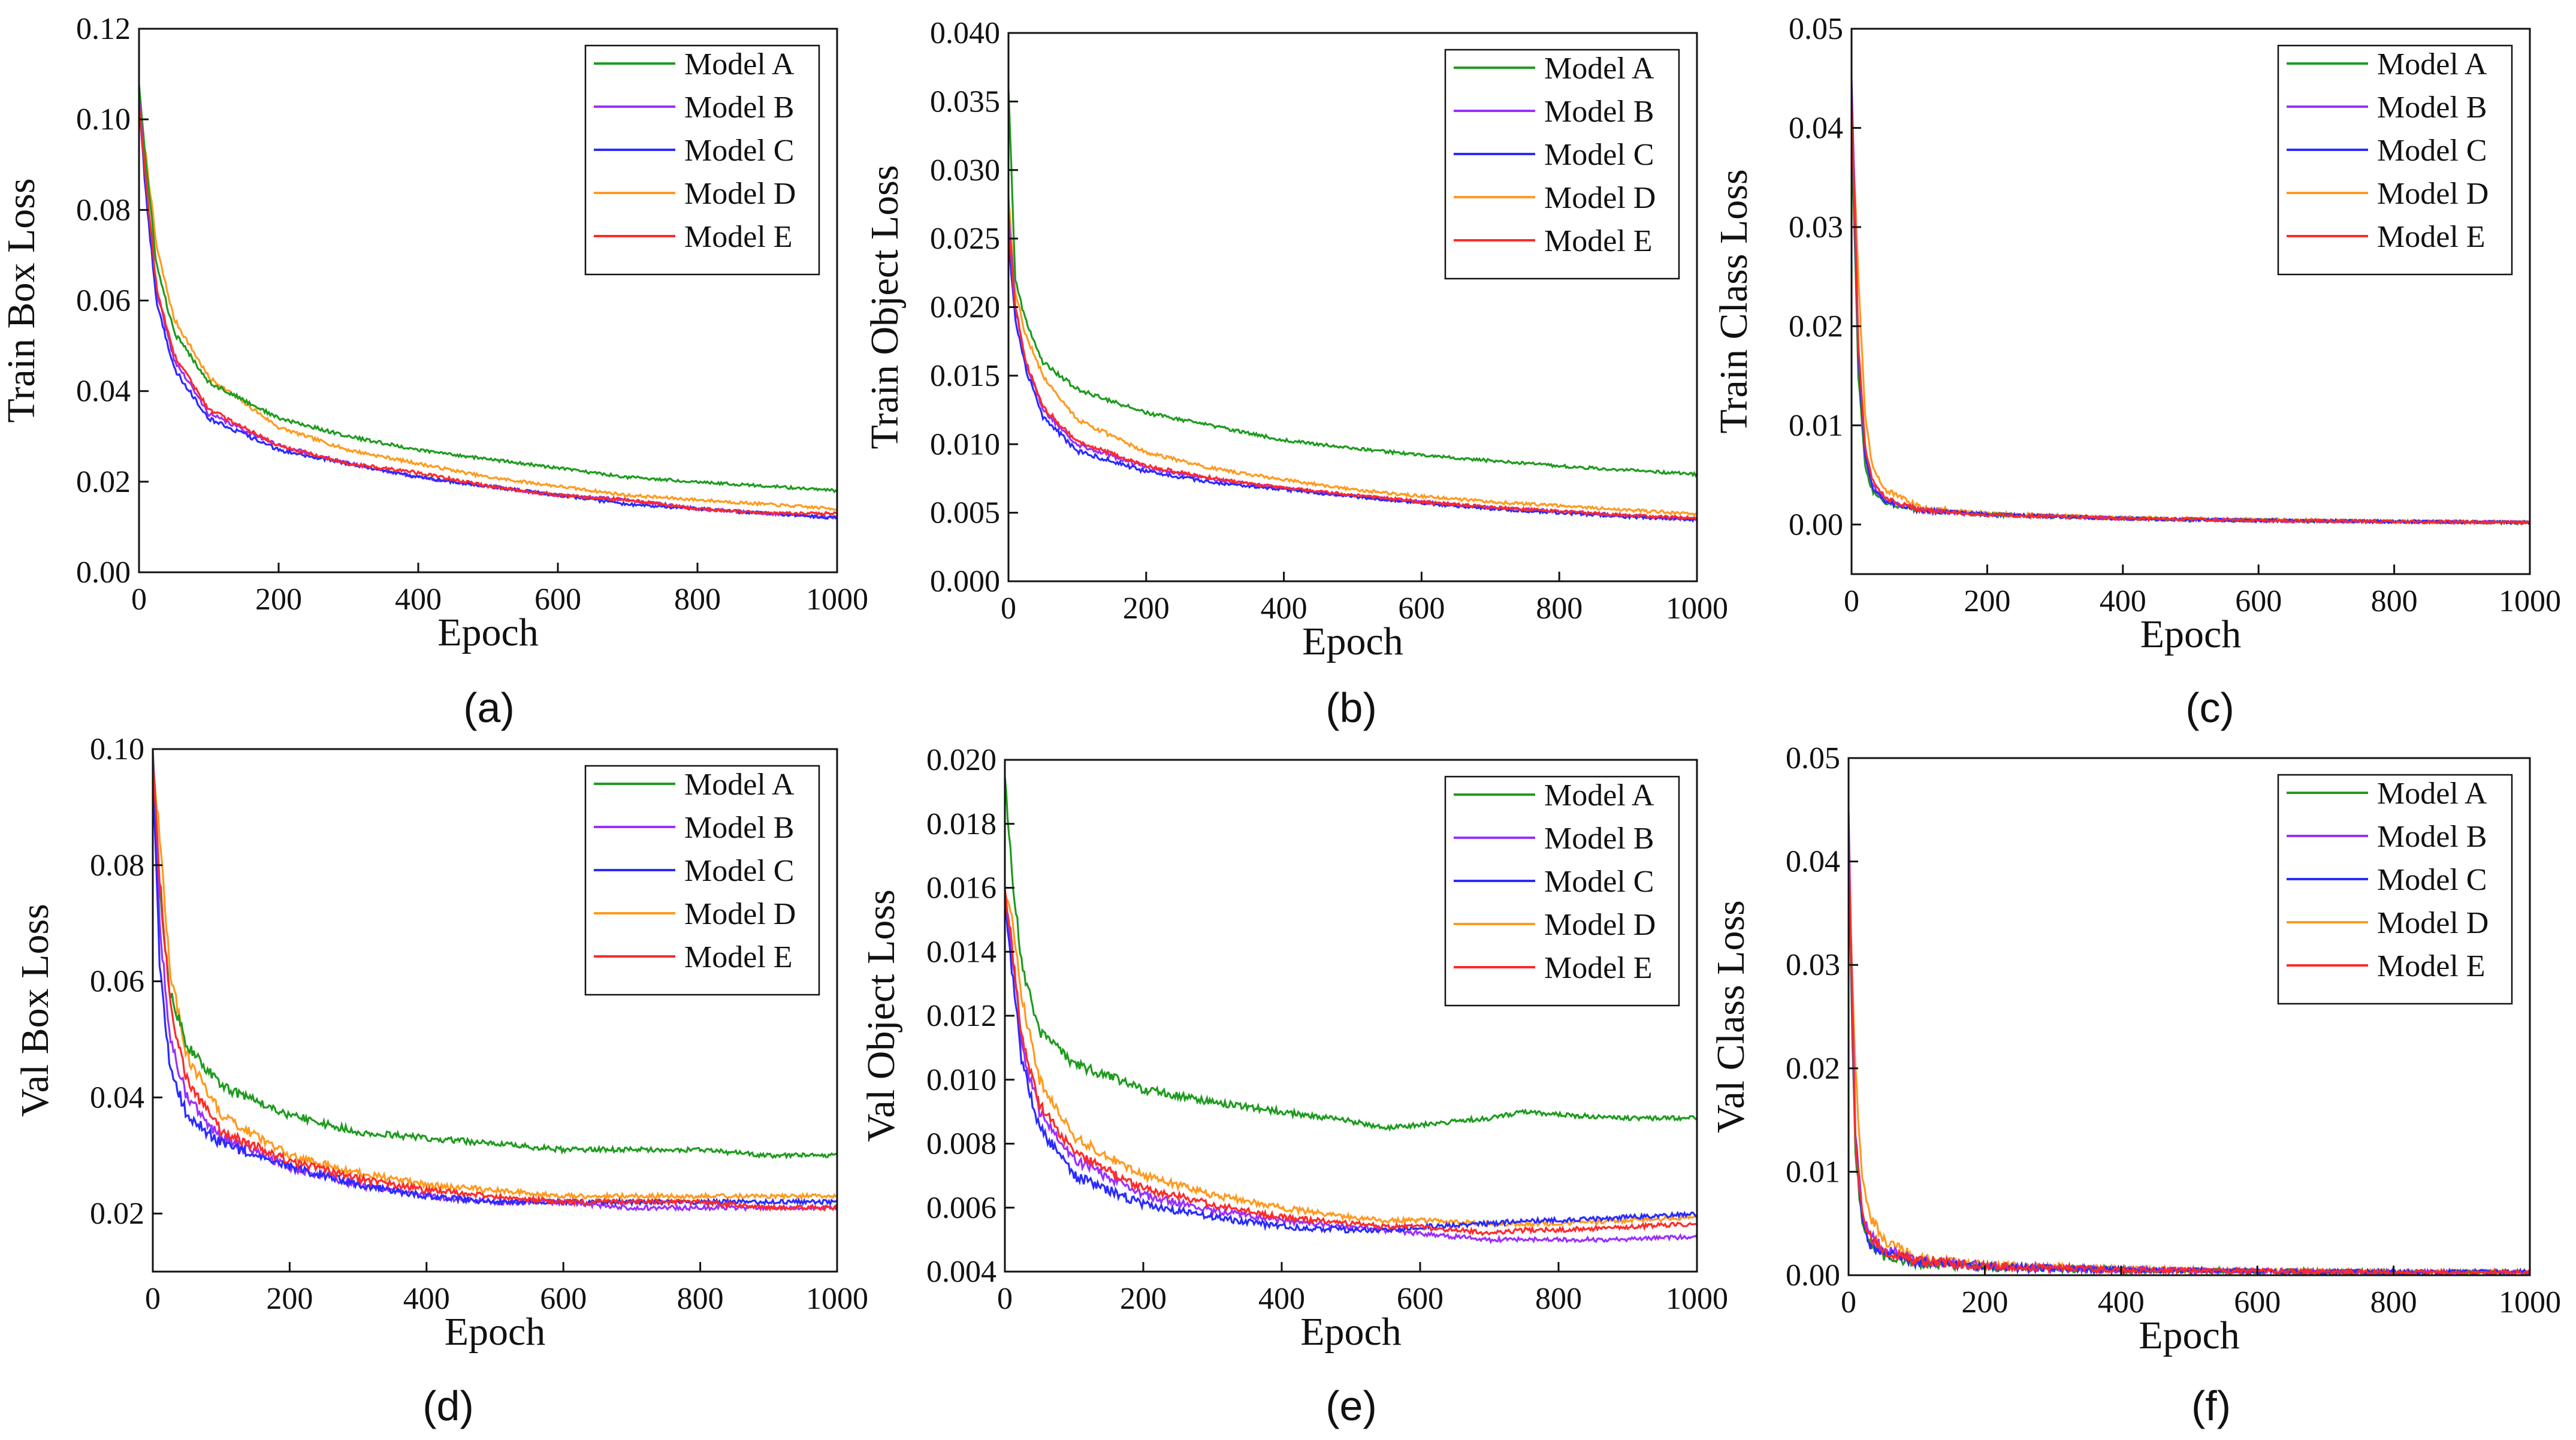 The width and height of the screenshot is (2576, 1440). What do you see at coordinates (965, 581) in the screenshot?
I see `y-tick-label: 0.000` at bounding box center [965, 581].